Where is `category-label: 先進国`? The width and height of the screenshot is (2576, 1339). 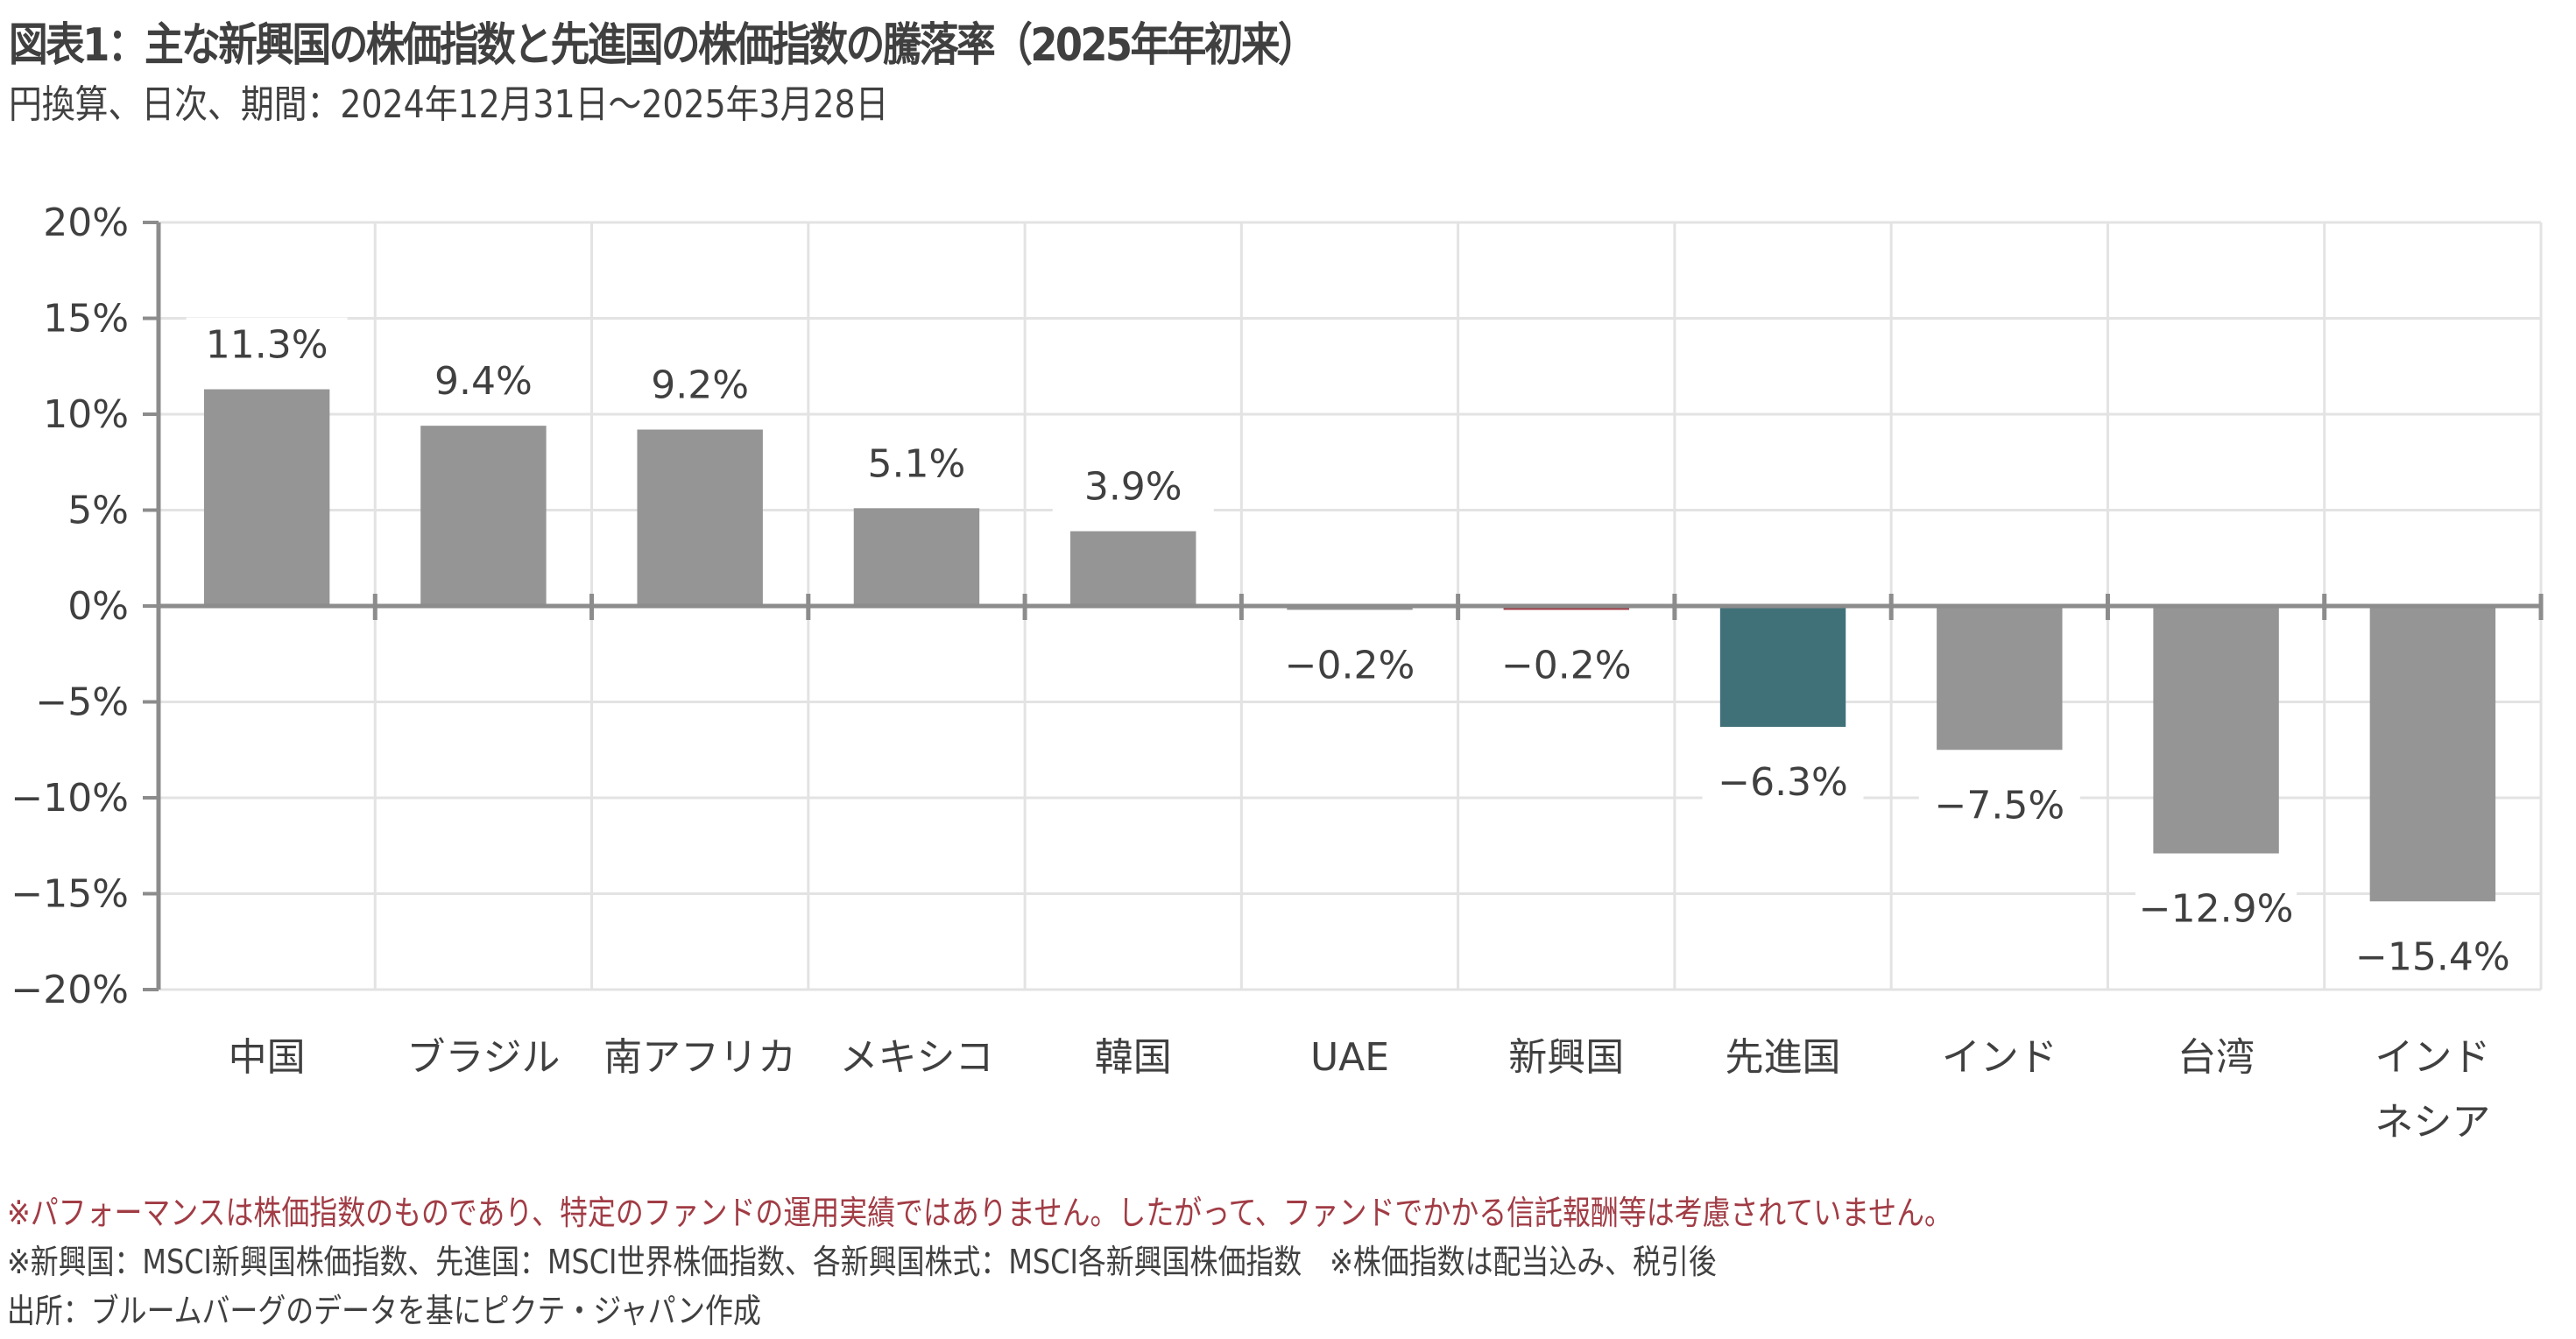
category-label: 先進国 is located at coordinates (1783, 1057).